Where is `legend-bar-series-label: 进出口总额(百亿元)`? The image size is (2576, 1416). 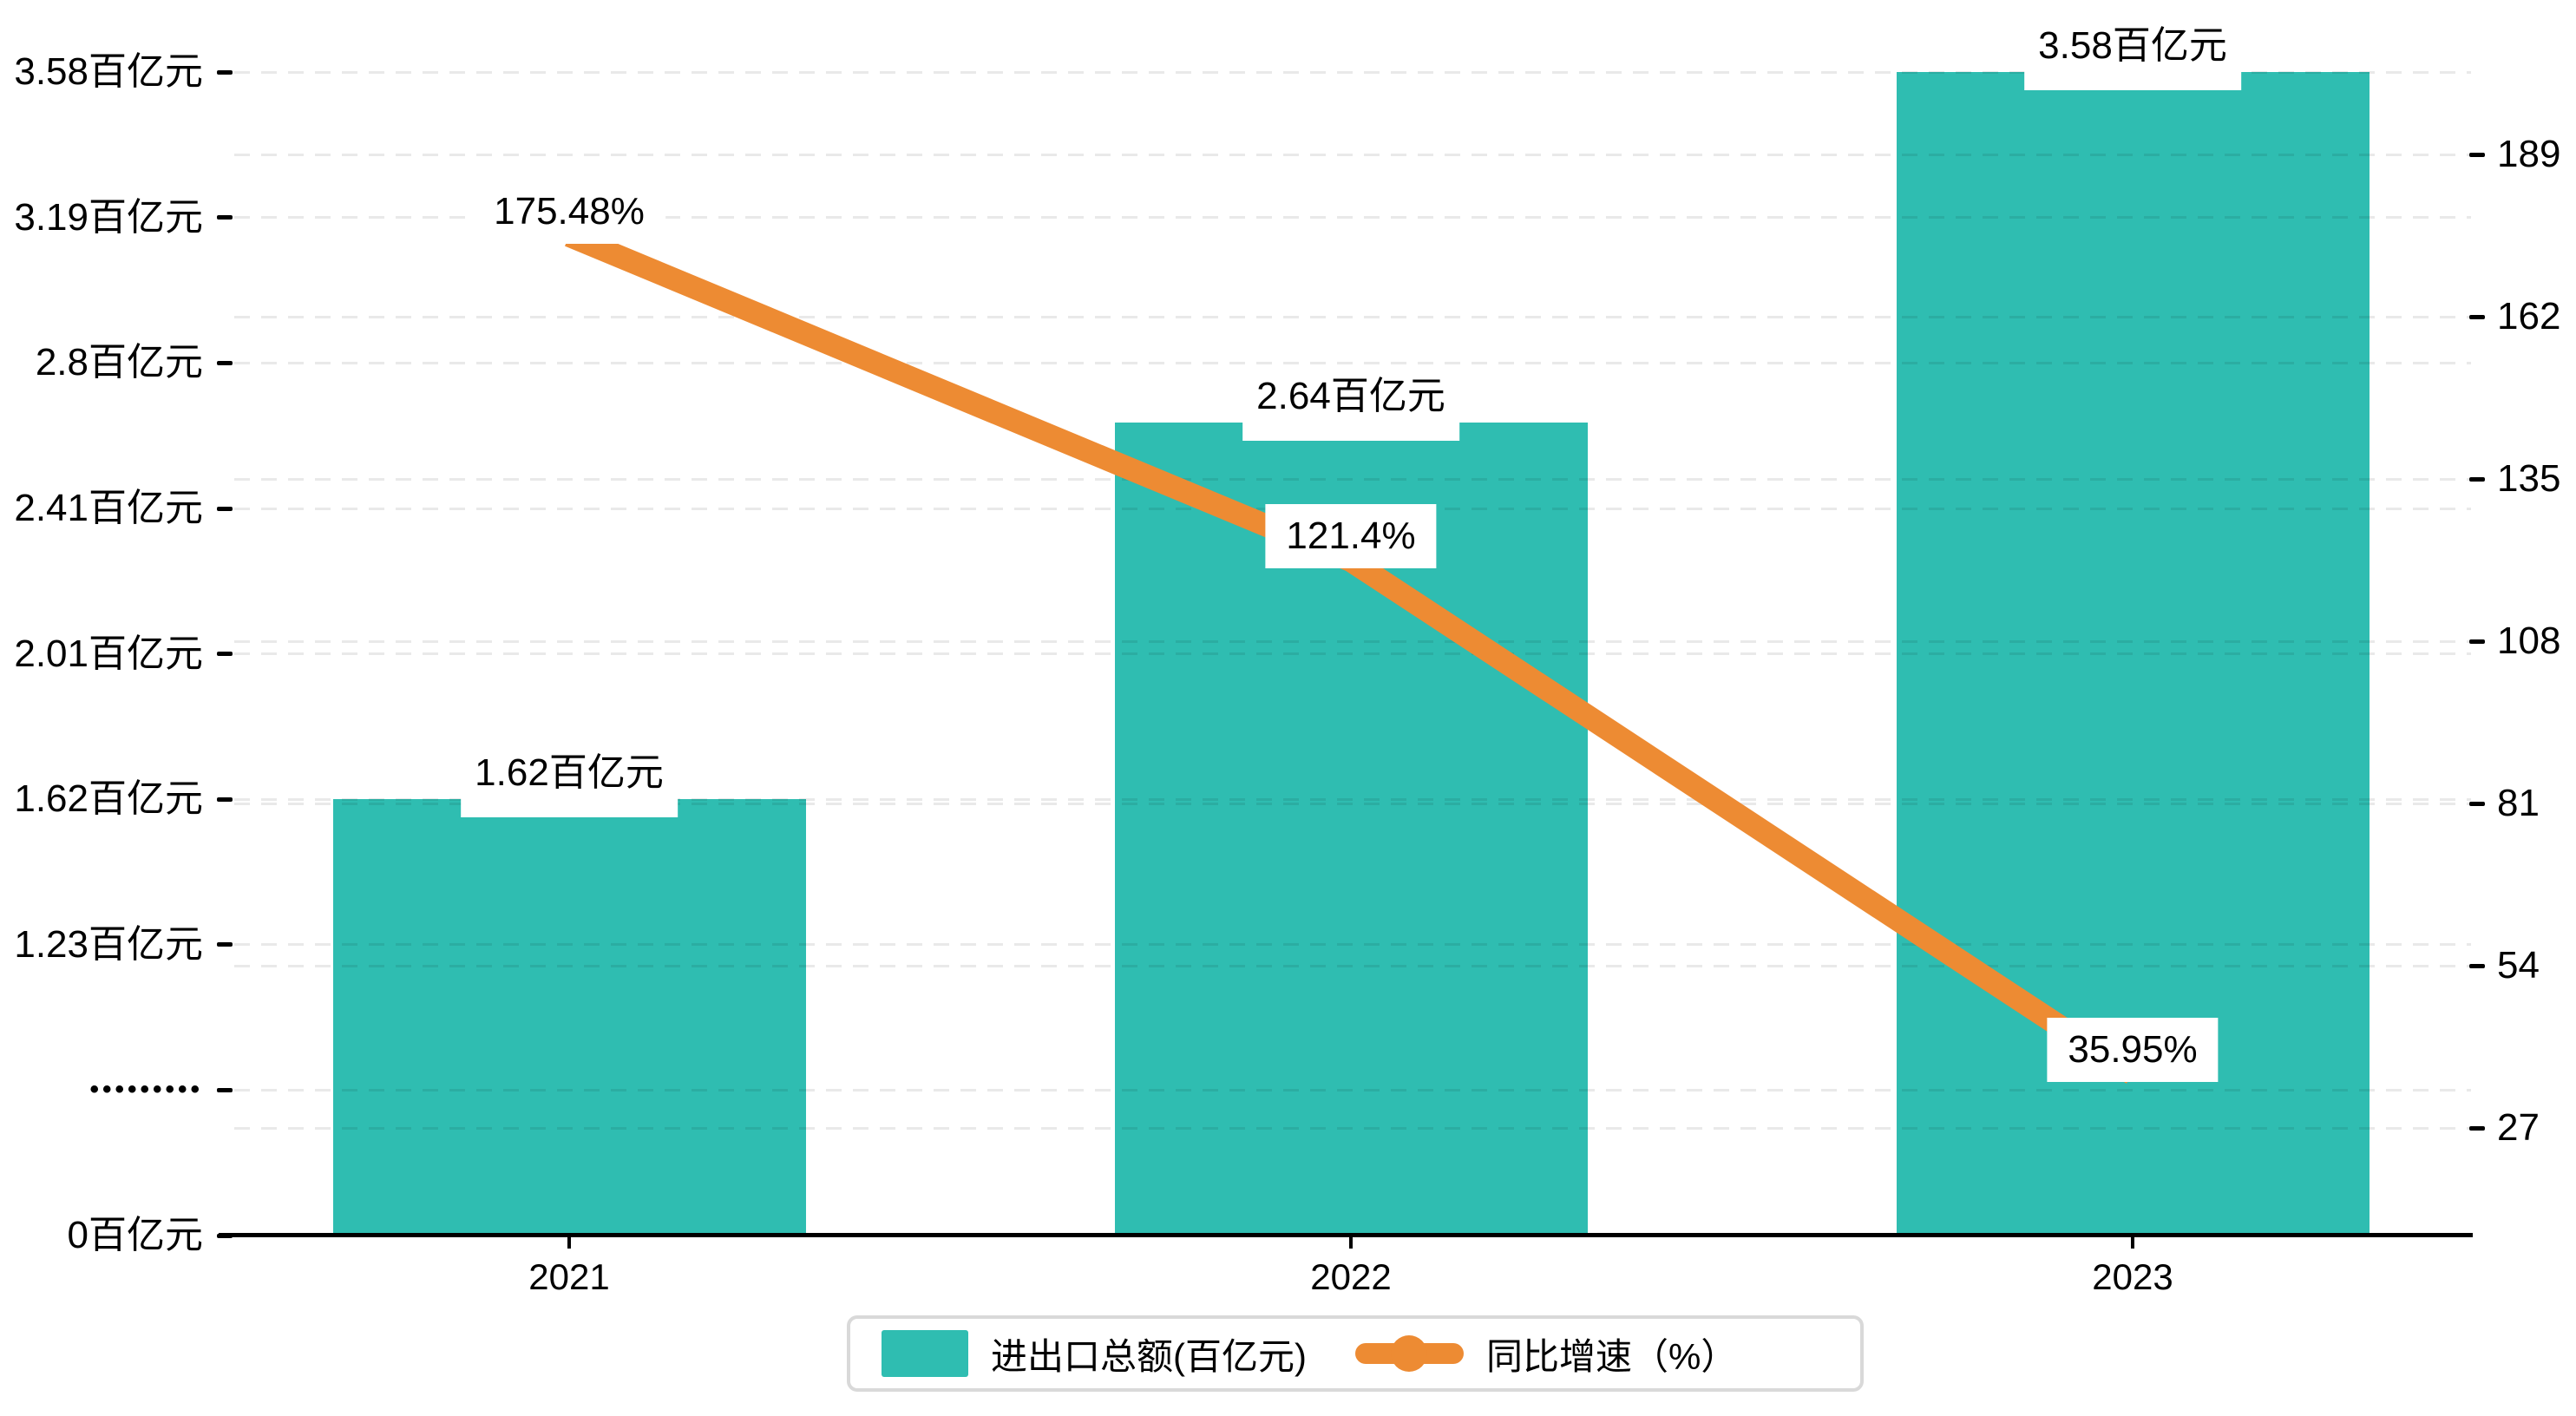
legend-bar-series-label: 进出口总额(百亿元) is located at coordinates (1149, 1356).